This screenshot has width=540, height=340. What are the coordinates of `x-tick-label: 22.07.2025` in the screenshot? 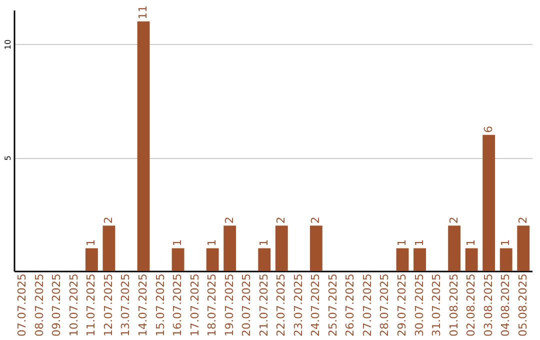 It's located at (281, 305).